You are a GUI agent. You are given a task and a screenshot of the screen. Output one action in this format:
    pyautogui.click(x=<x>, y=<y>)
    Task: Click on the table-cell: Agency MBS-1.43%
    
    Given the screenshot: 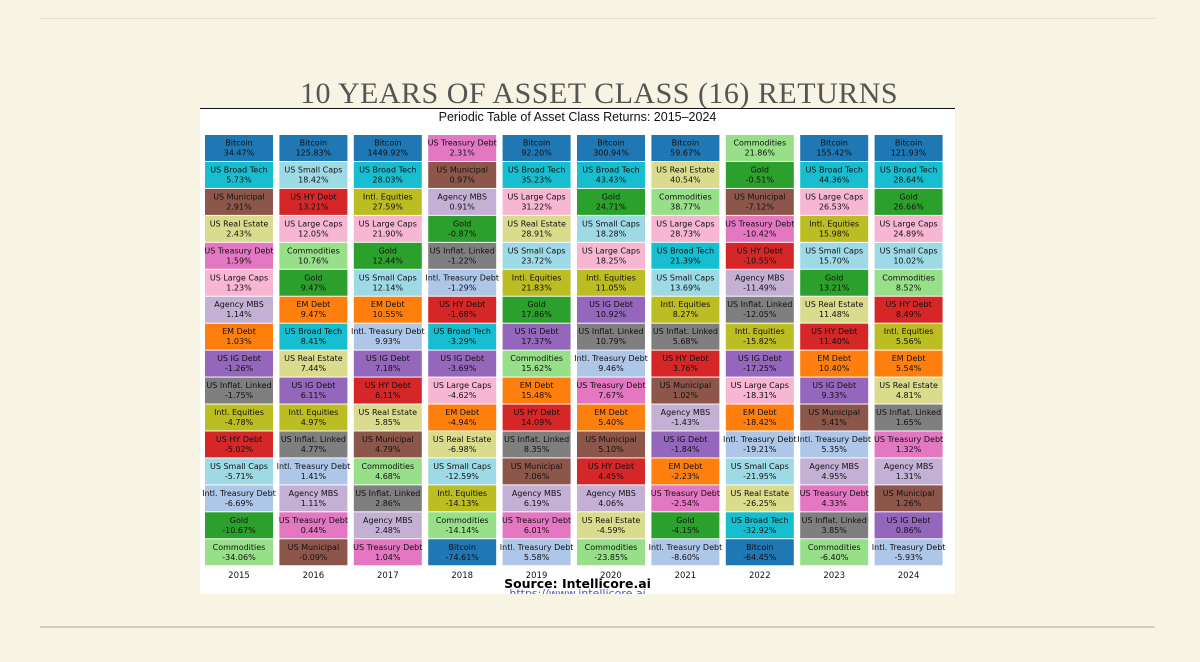 What is the action you would take?
    pyautogui.click(x=685, y=417)
    